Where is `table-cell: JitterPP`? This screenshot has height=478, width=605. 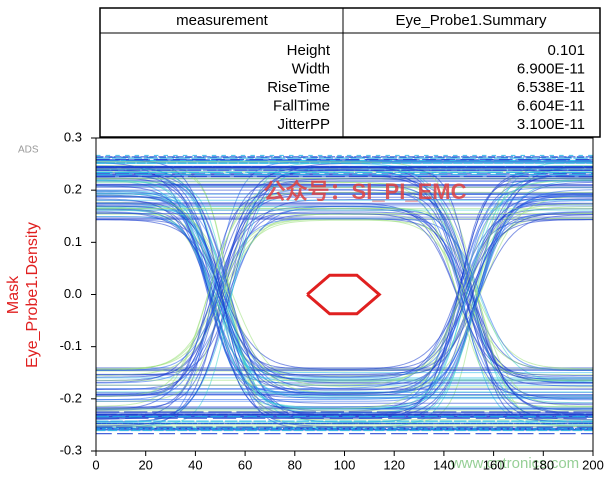 table-cell: JitterPP is located at coordinates (303, 124).